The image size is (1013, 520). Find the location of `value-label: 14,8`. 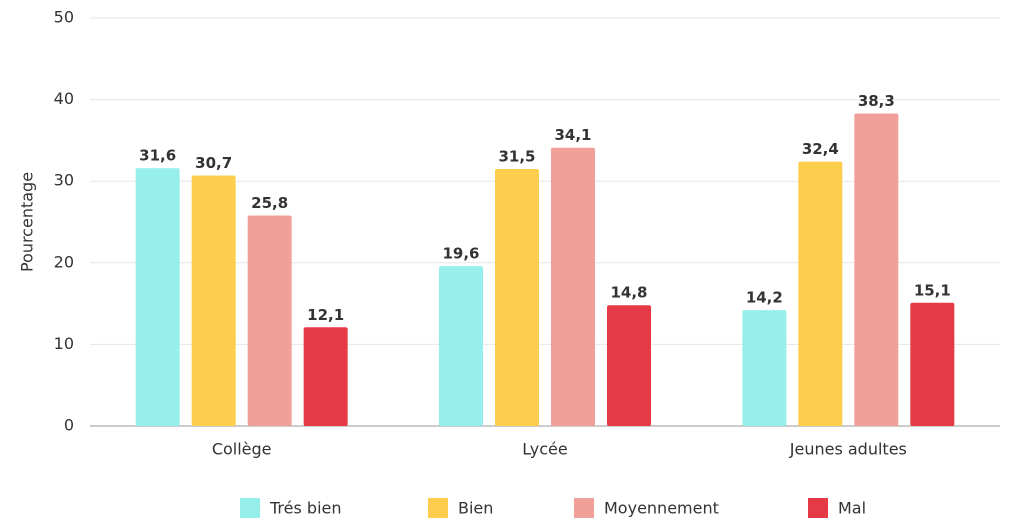

value-label: 14,8 is located at coordinates (628, 293).